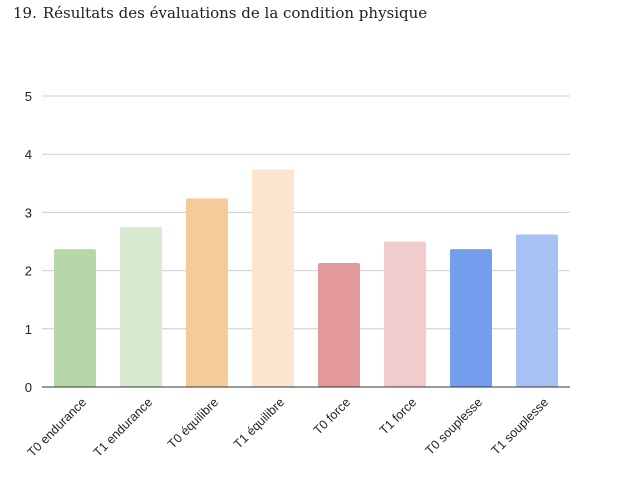 This screenshot has width=634, height=482. What do you see at coordinates (259, 423) in the screenshot?
I see `x-tick-label: T1 équilibre` at bounding box center [259, 423].